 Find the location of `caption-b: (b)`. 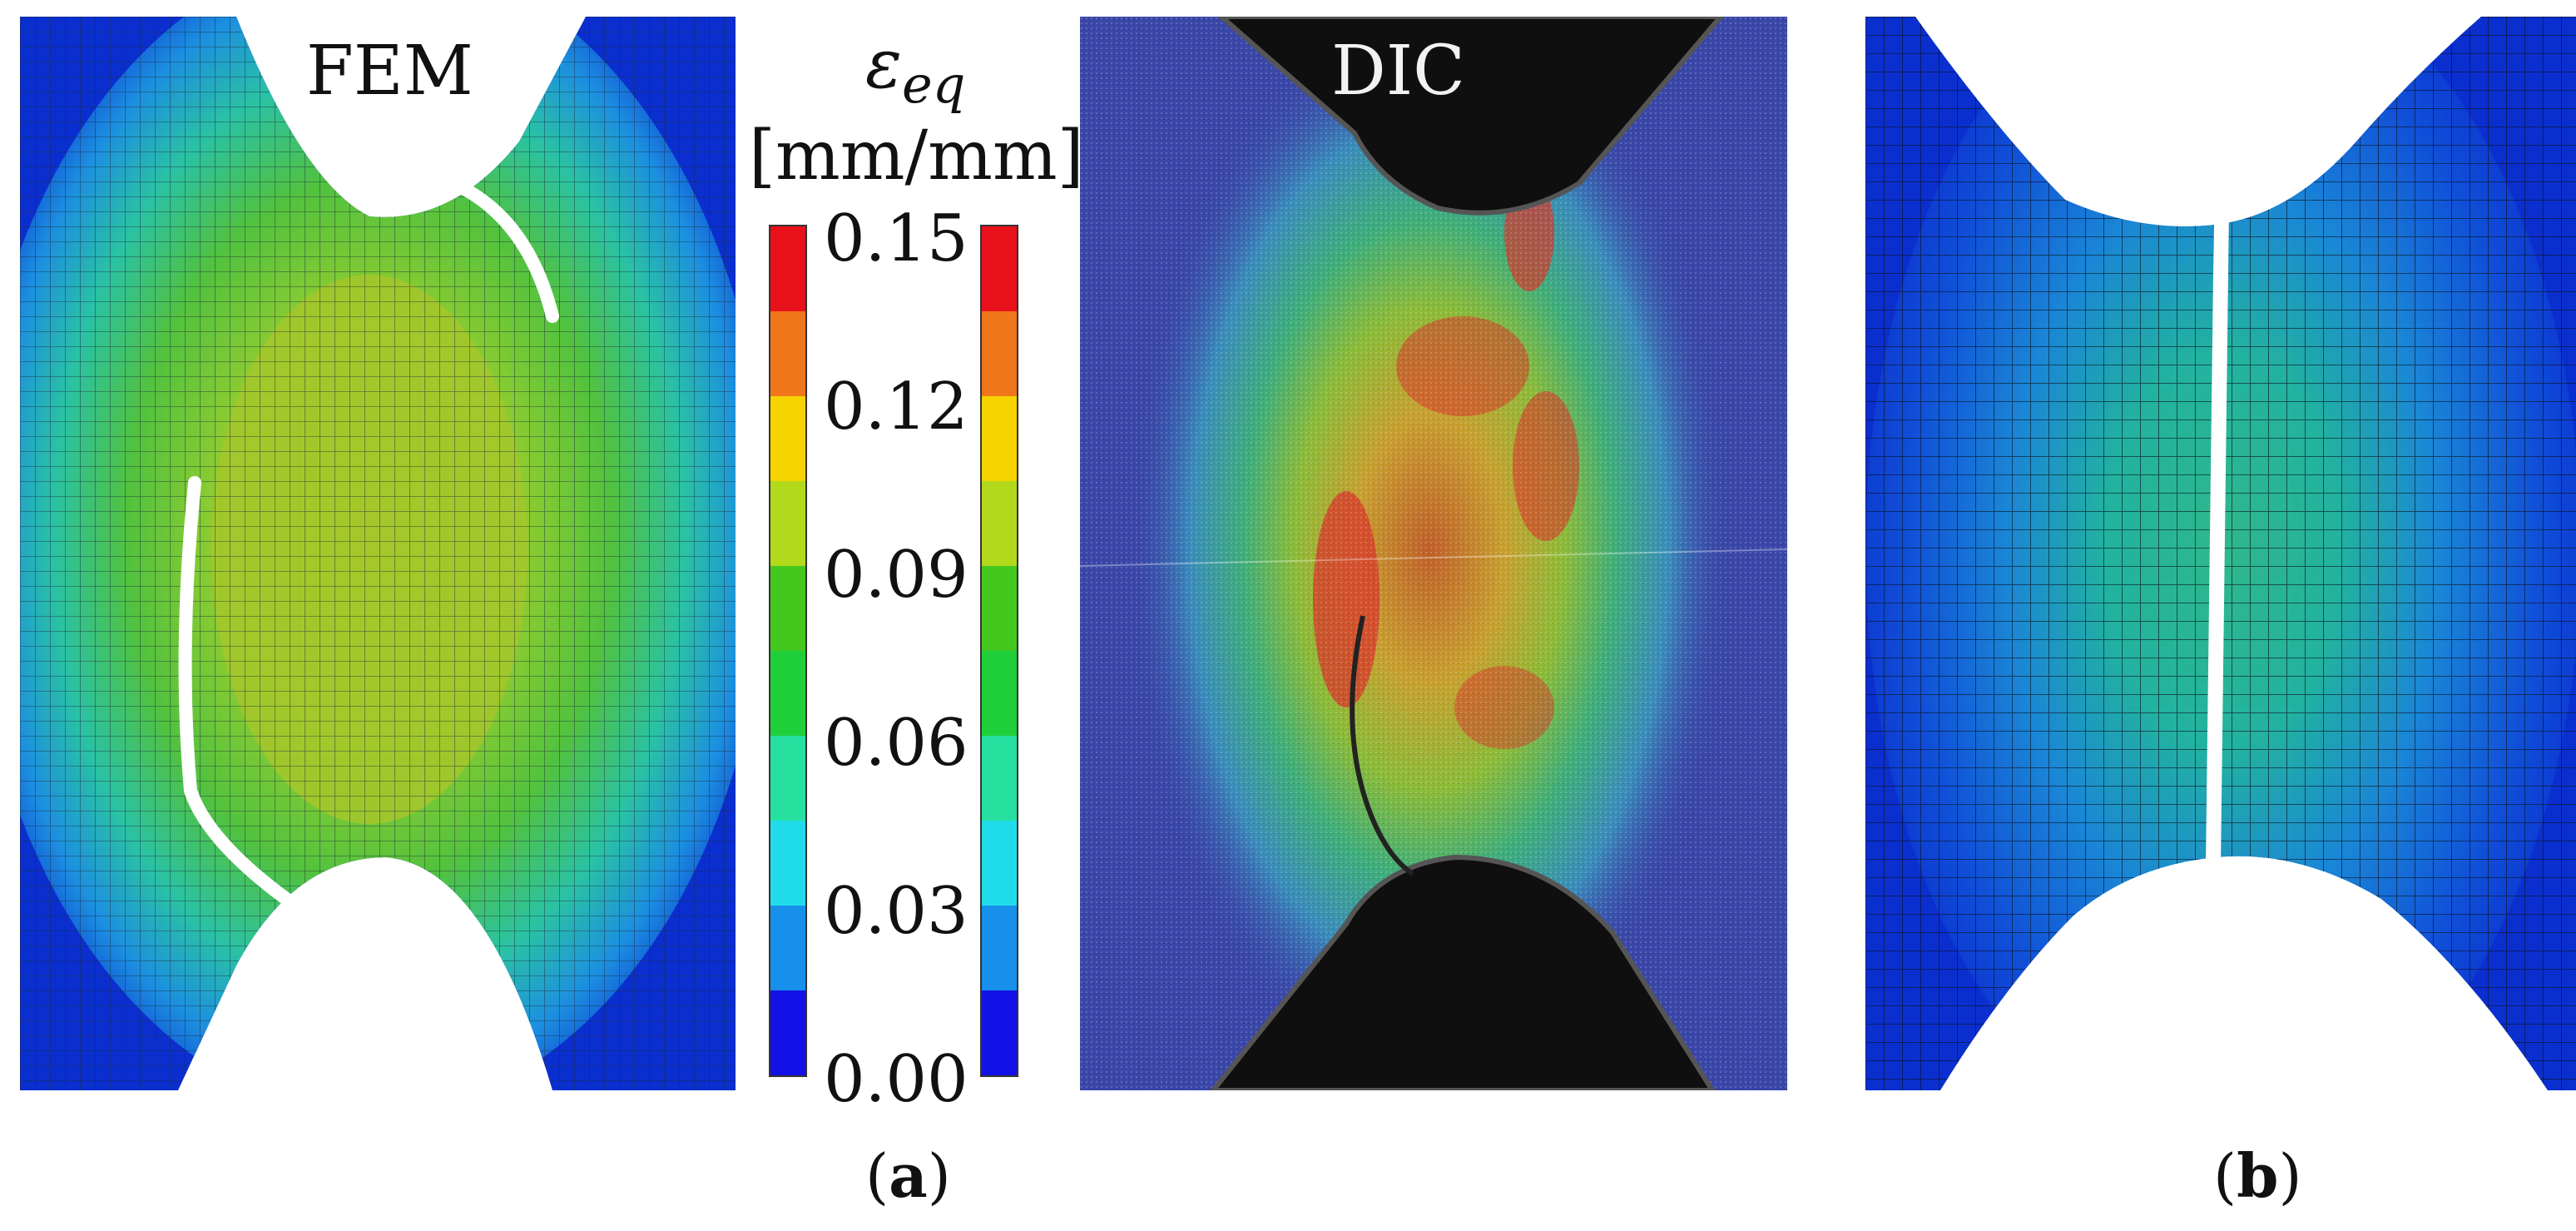

caption-b: (b) is located at coordinates (2257, 1175).